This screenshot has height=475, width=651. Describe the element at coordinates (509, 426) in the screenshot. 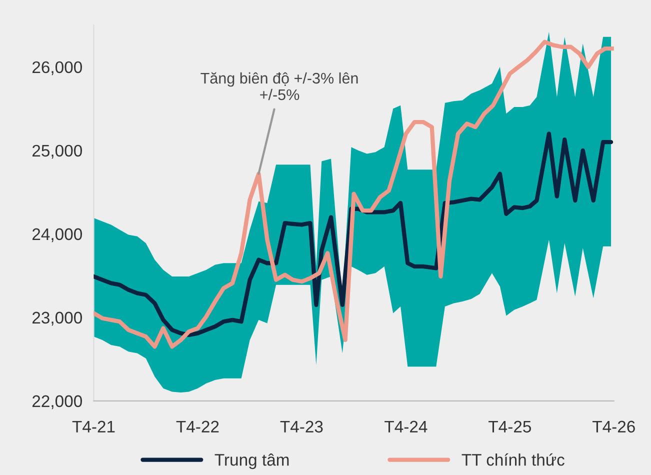

I see `x-tick-label: T4-25` at that location.